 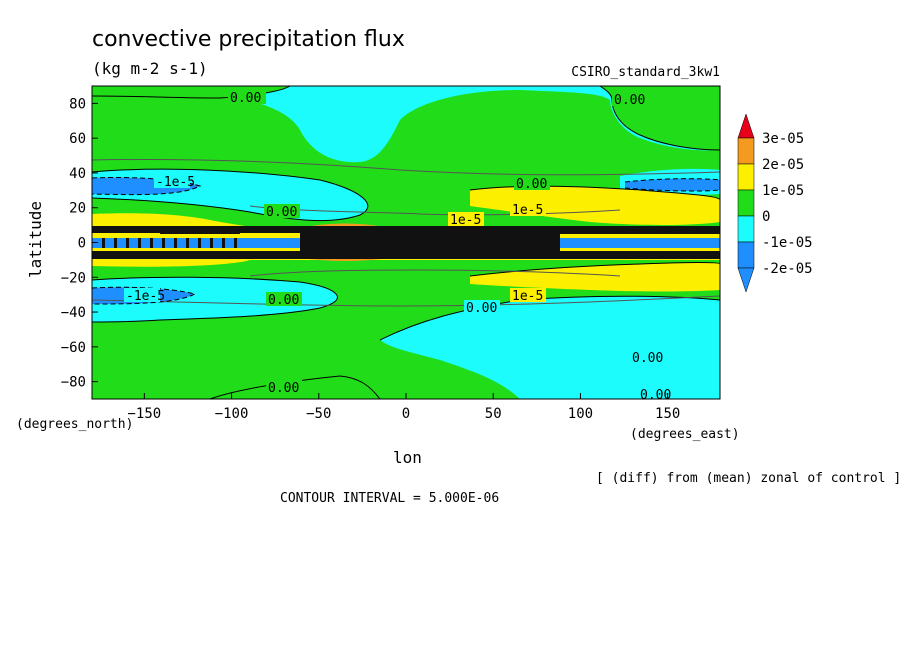 I want to click on y-axis-title: latitude, so click(x=35, y=239).